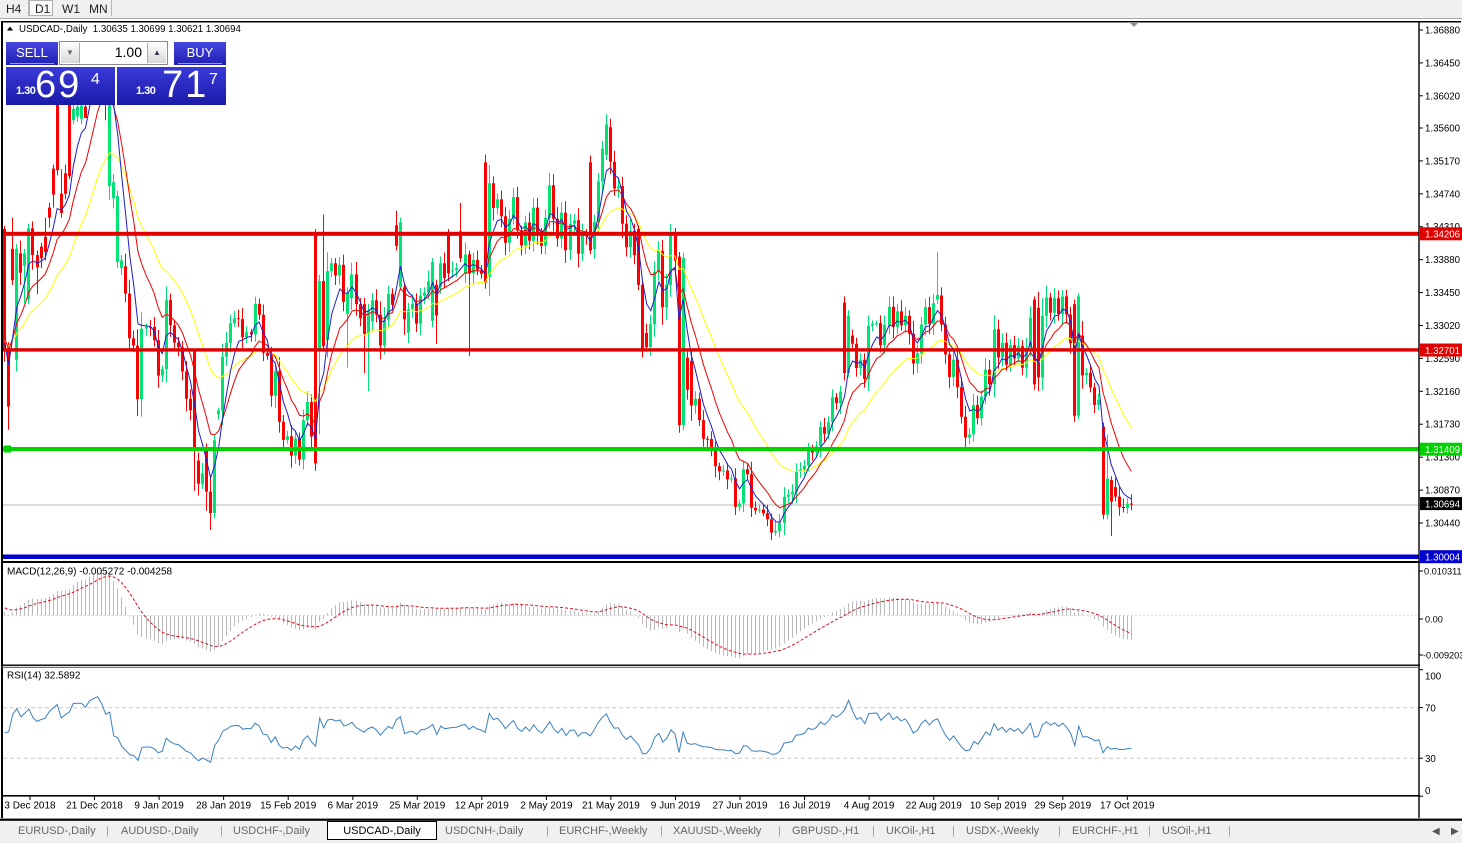 The image size is (1462, 848). What do you see at coordinates (546, 806) in the screenshot?
I see `svg-text: 2 May 2019` at bounding box center [546, 806].